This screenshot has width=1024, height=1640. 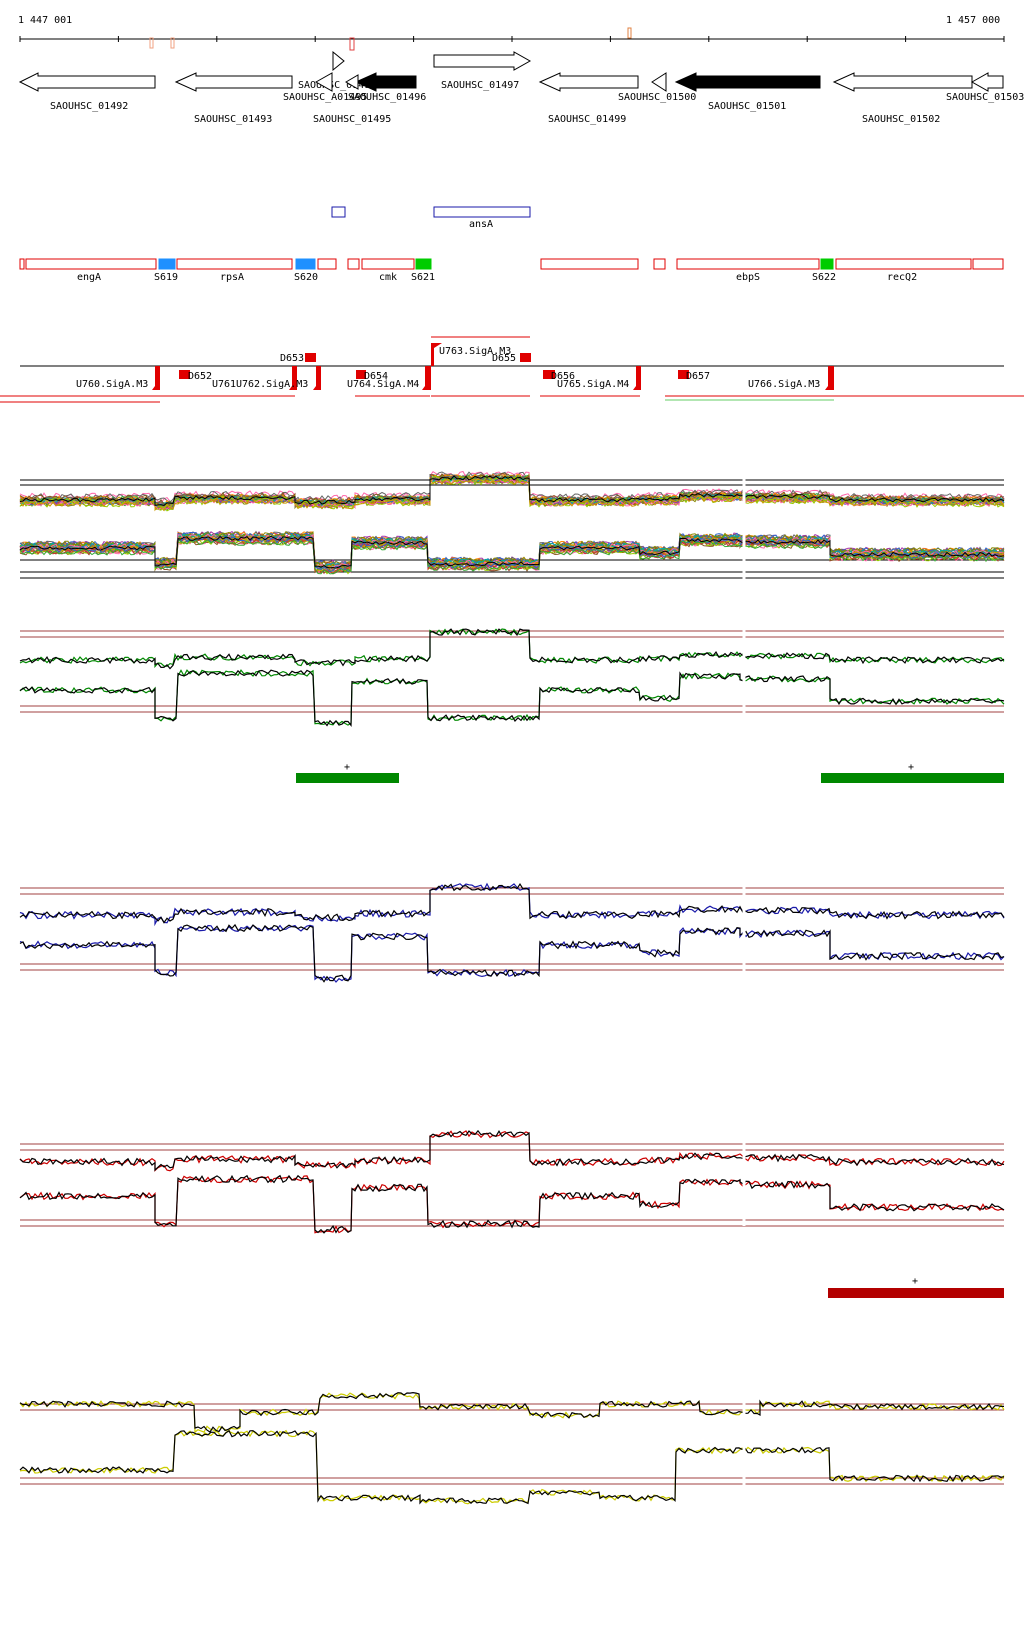 What do you see at coordinates (698, 376) in the screenshot?
I see `tu-label: D657` at bounding box center [698, 376].